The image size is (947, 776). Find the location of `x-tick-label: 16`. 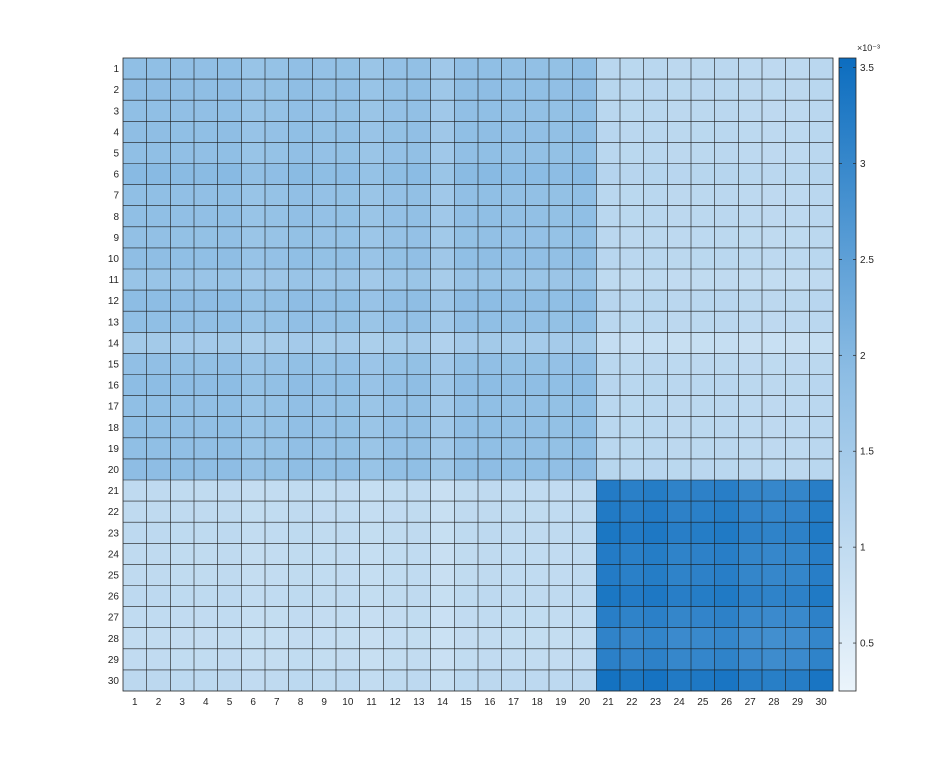

x-tick-label: 16 is located at coordinates (490, 702).